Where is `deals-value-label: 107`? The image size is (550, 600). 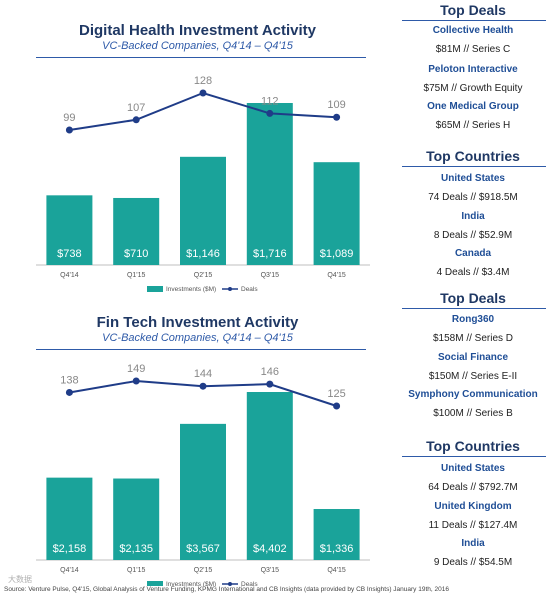
deals-value-label: 107 is located at coordinates (136, 108).